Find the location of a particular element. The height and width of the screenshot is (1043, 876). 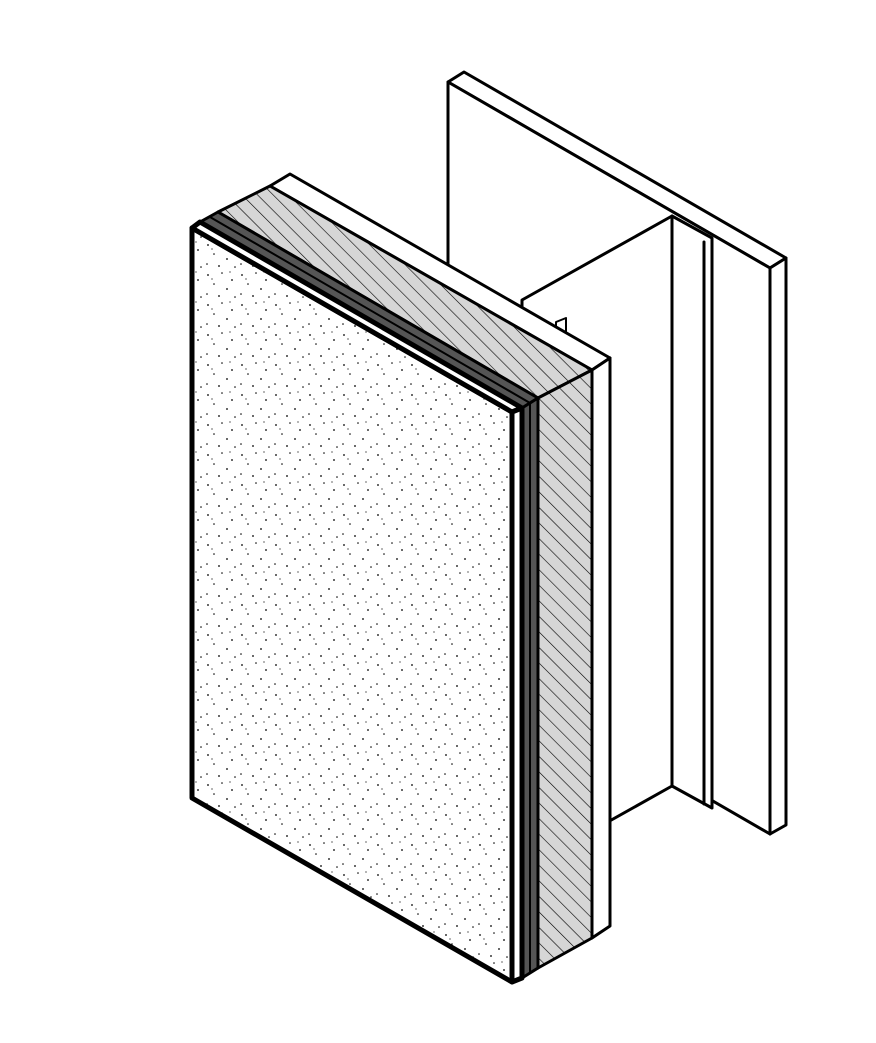

membrane-top-line is located at coordinates (370, 310).